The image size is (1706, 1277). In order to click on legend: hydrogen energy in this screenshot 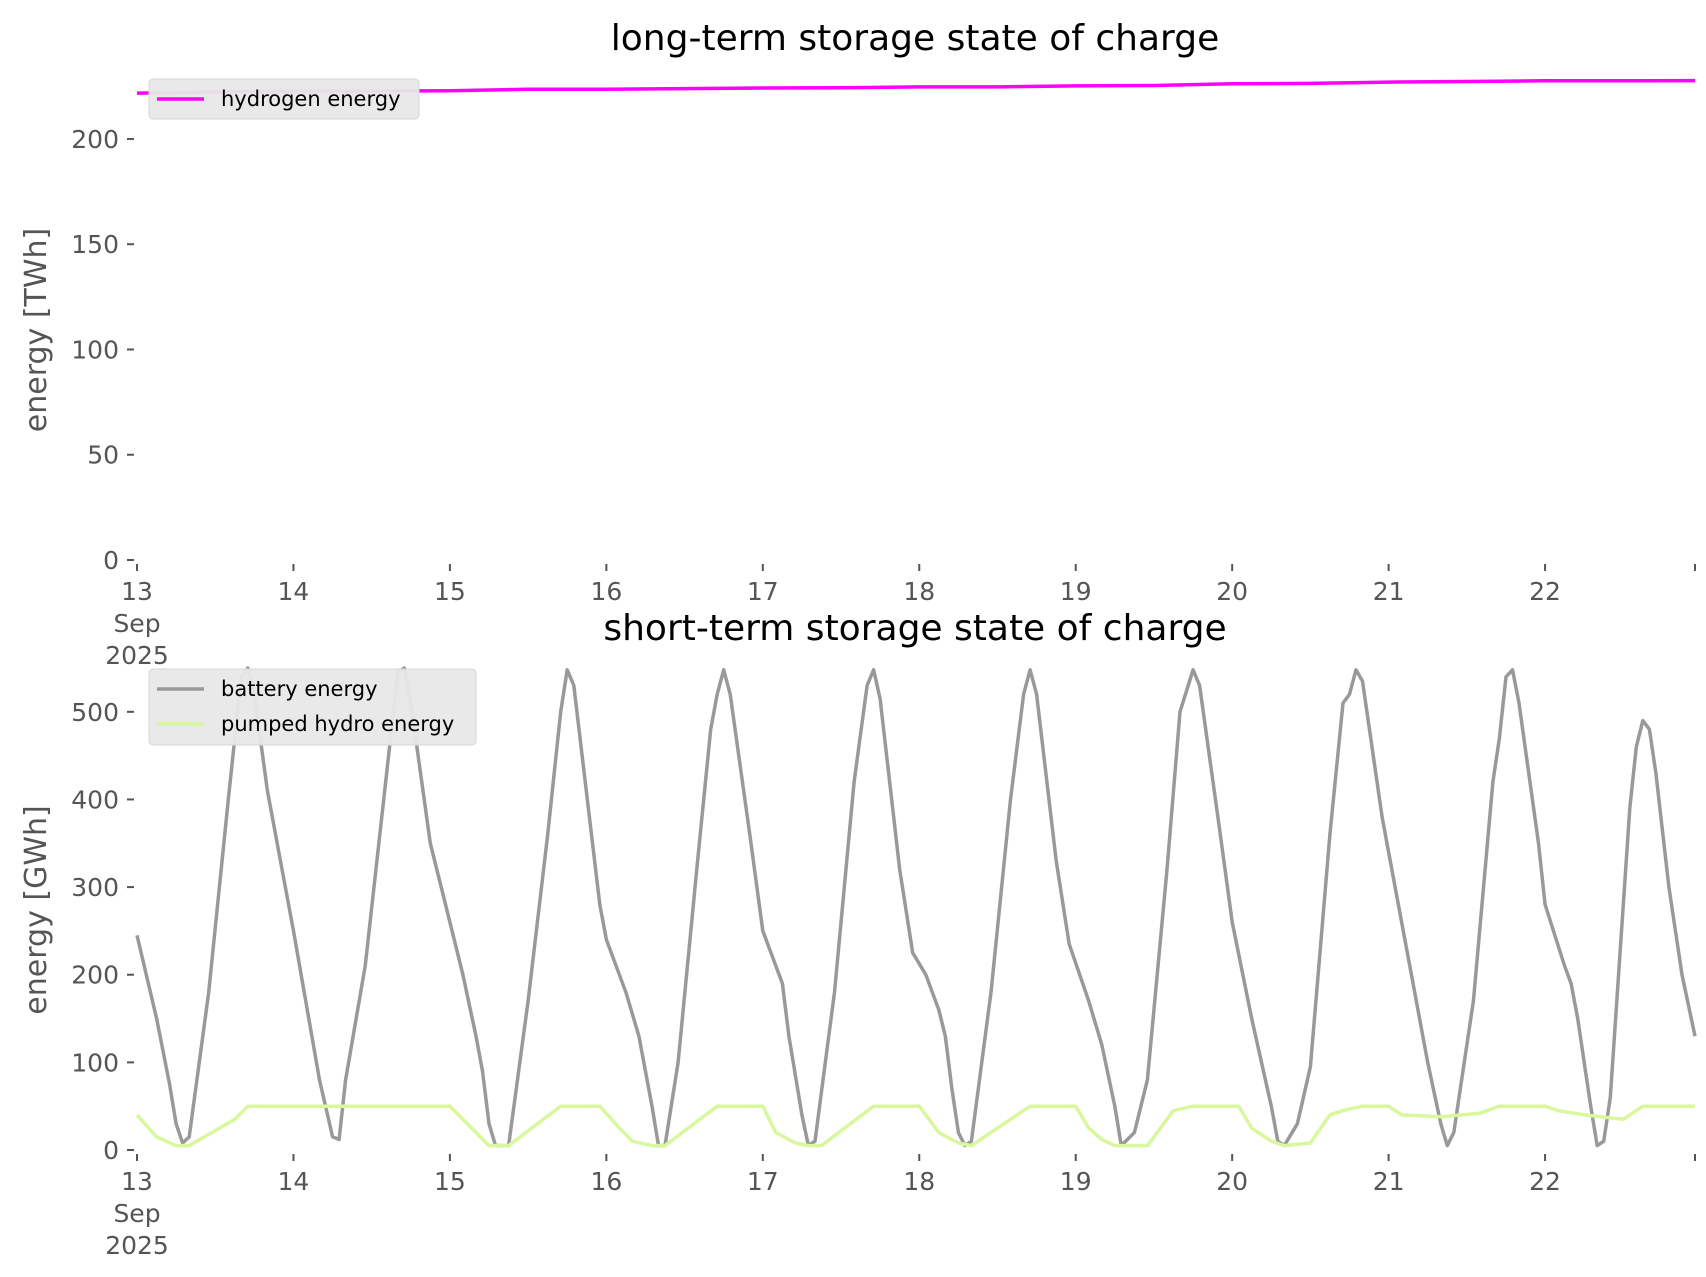, I will do `click(284, 99)`.